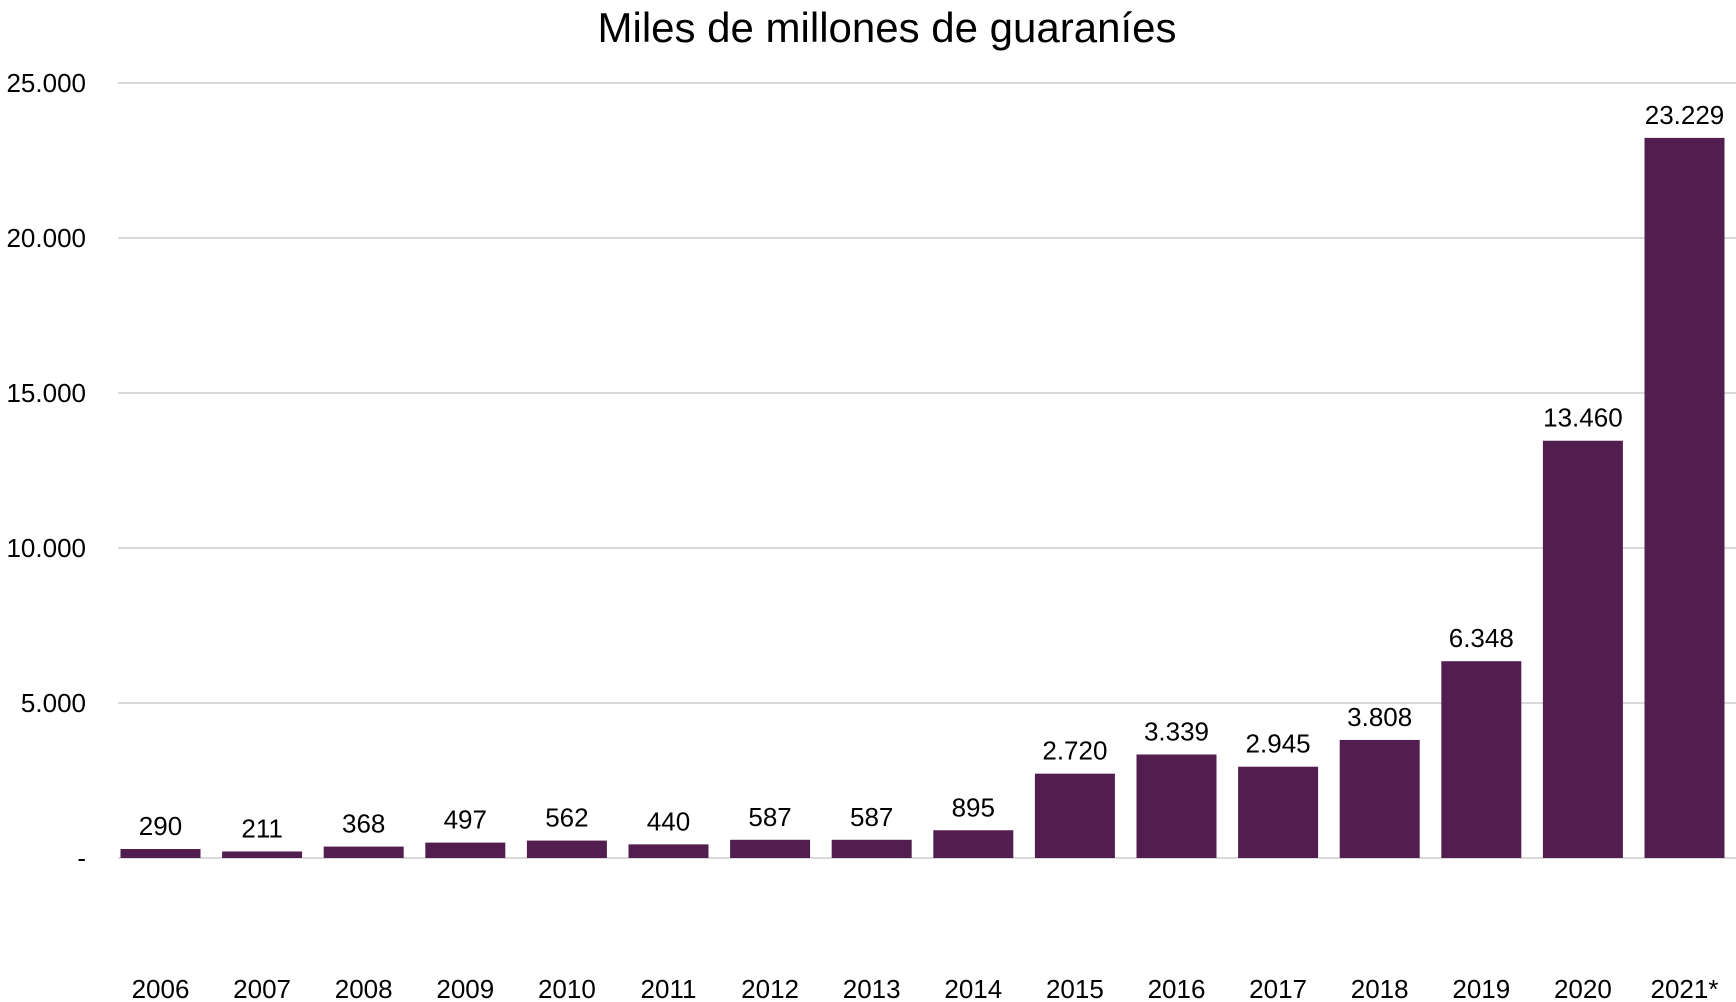 Image resolution: width=1736 pixels, height=1002 pixels. What do you see at coordinates (887, 27) in the screenshot?
I see `chart-title: Miles de millones de guaraníes` at bounding box center [887, 27].